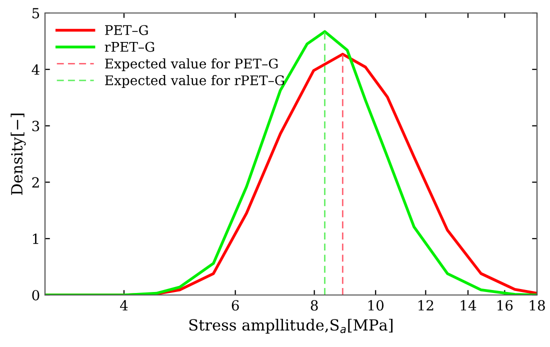  I want to click on y-tick-label: 0, so click(36, 295).